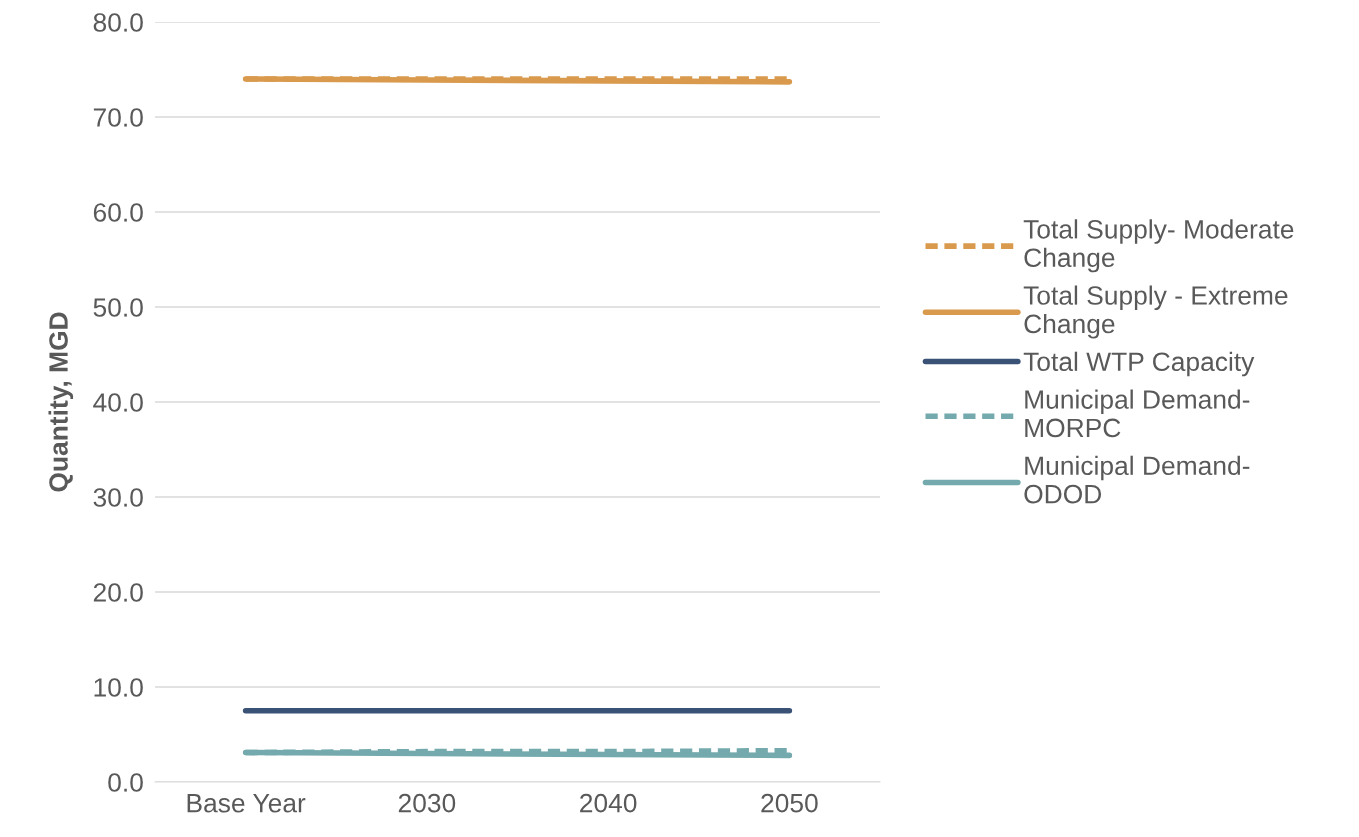 This screenshot has width=1359, height=837. Describe the element at coordinates (61, 402) in the screenshot. I see `y-axis-title: Quantity, MGD` at that location.